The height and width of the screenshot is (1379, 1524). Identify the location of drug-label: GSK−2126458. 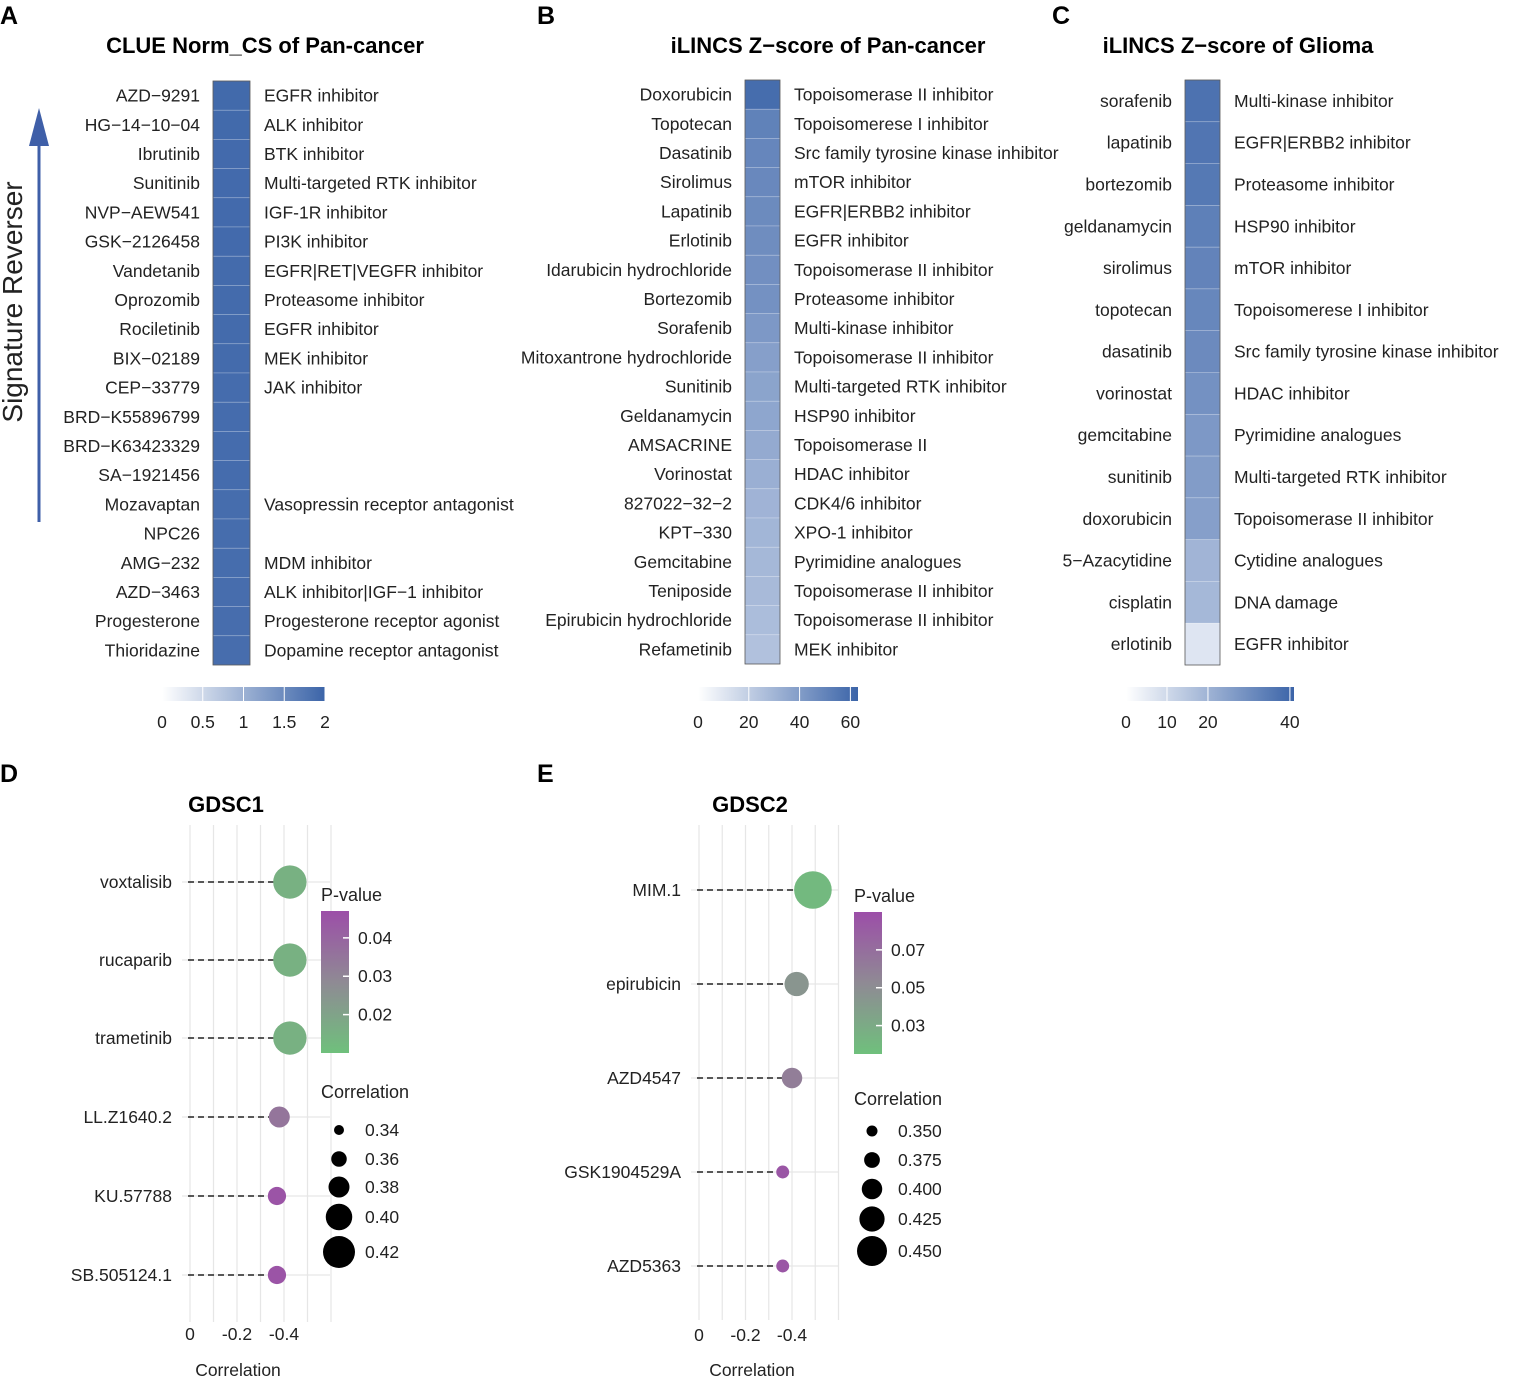
(142, 242).